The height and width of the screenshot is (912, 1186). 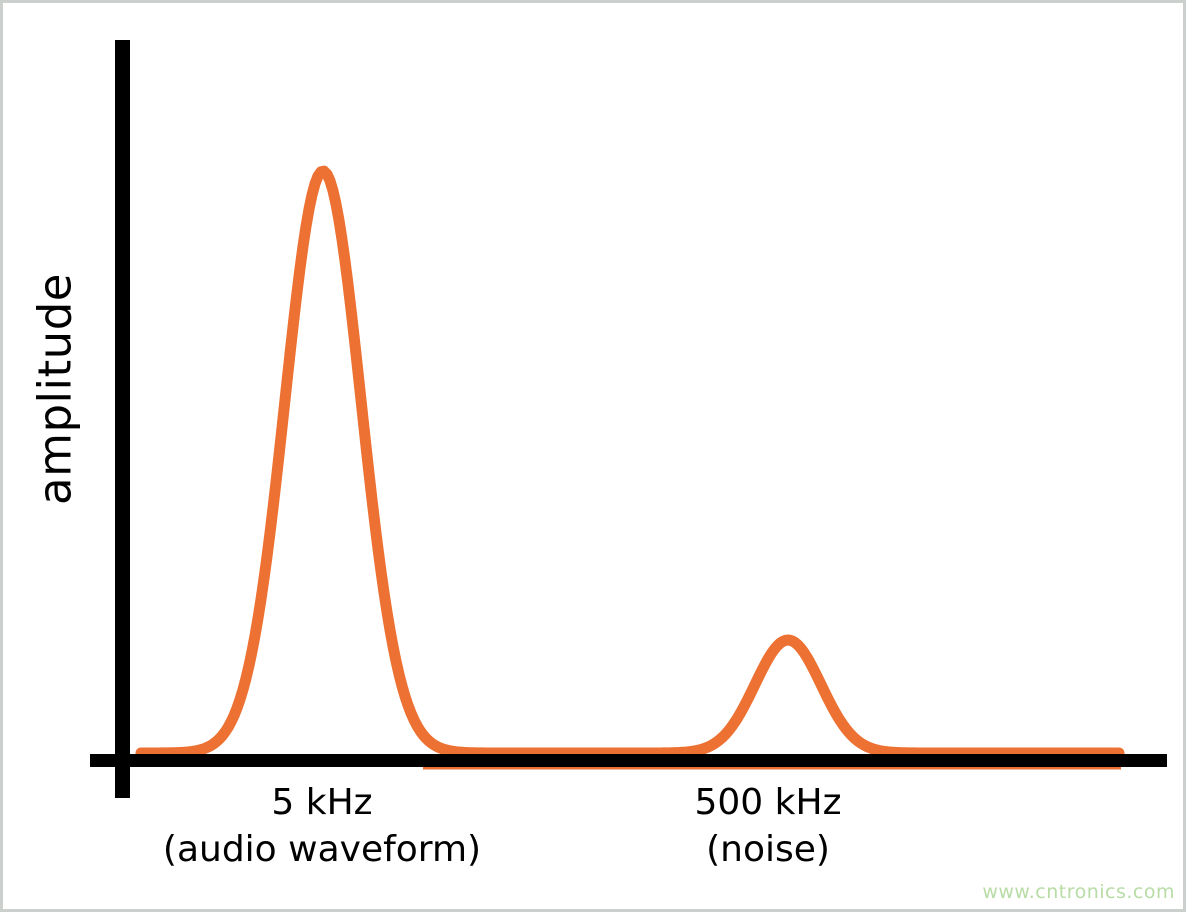 What do you see at coordinates (768, 826) in the screenshot?
I see `x-tick-500khz: 500 kHz (noise)` at bounding box center [768, 826].